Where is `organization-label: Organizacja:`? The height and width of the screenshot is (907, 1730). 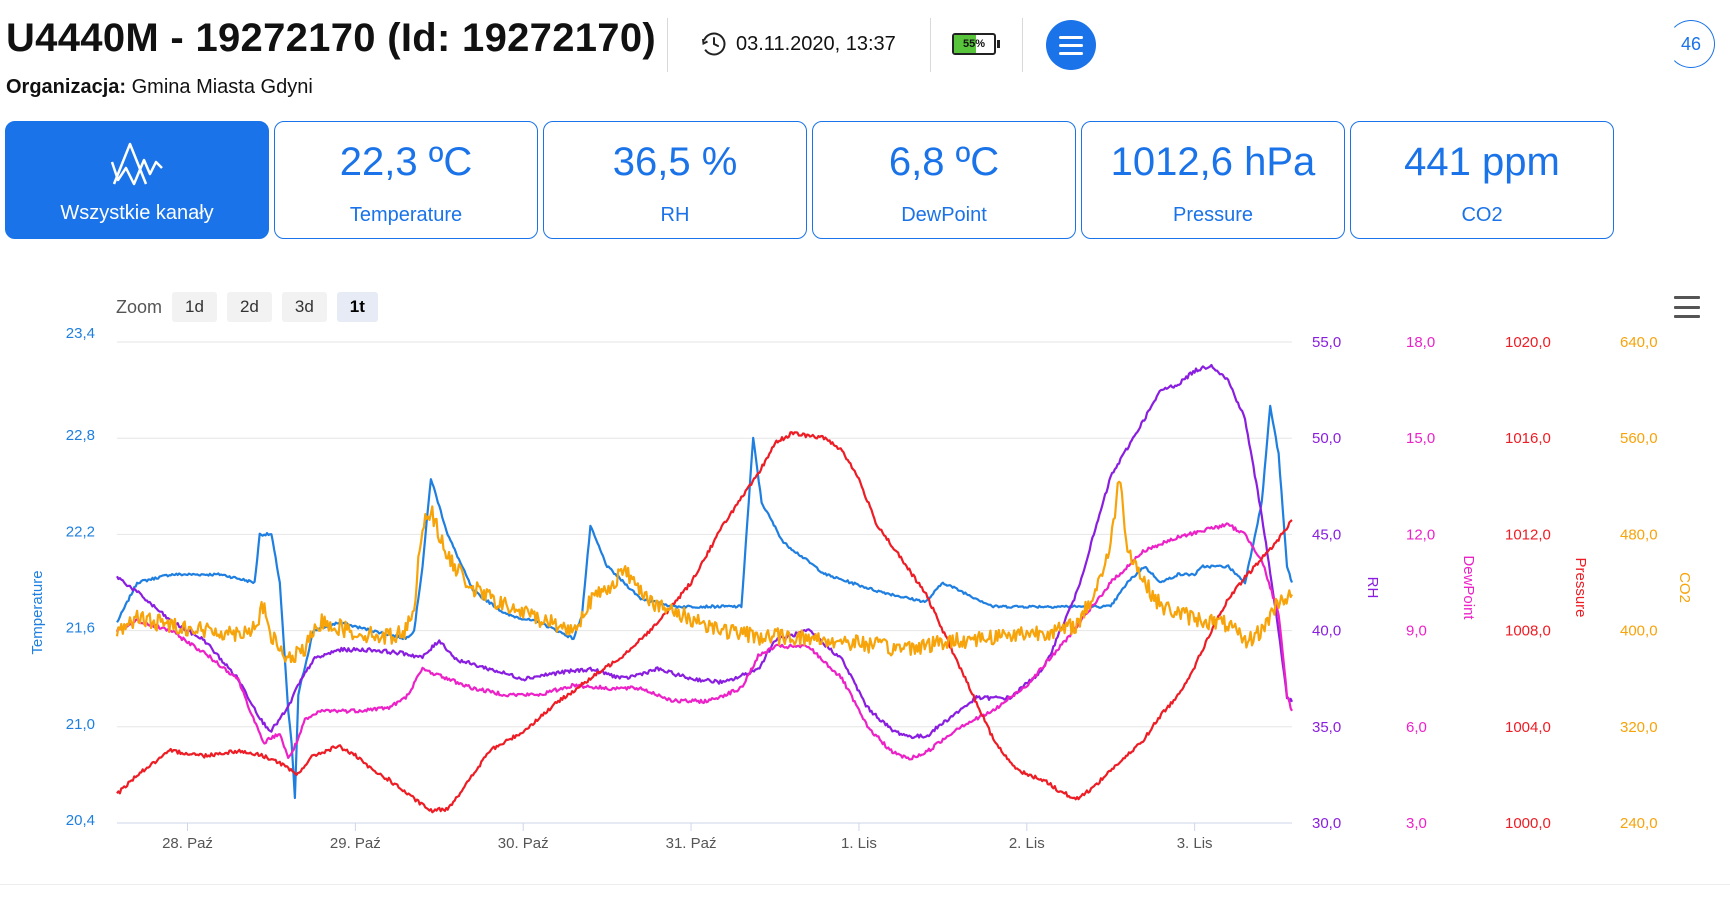 organization-label: Organizacja: is located at coordinates (66, 87).